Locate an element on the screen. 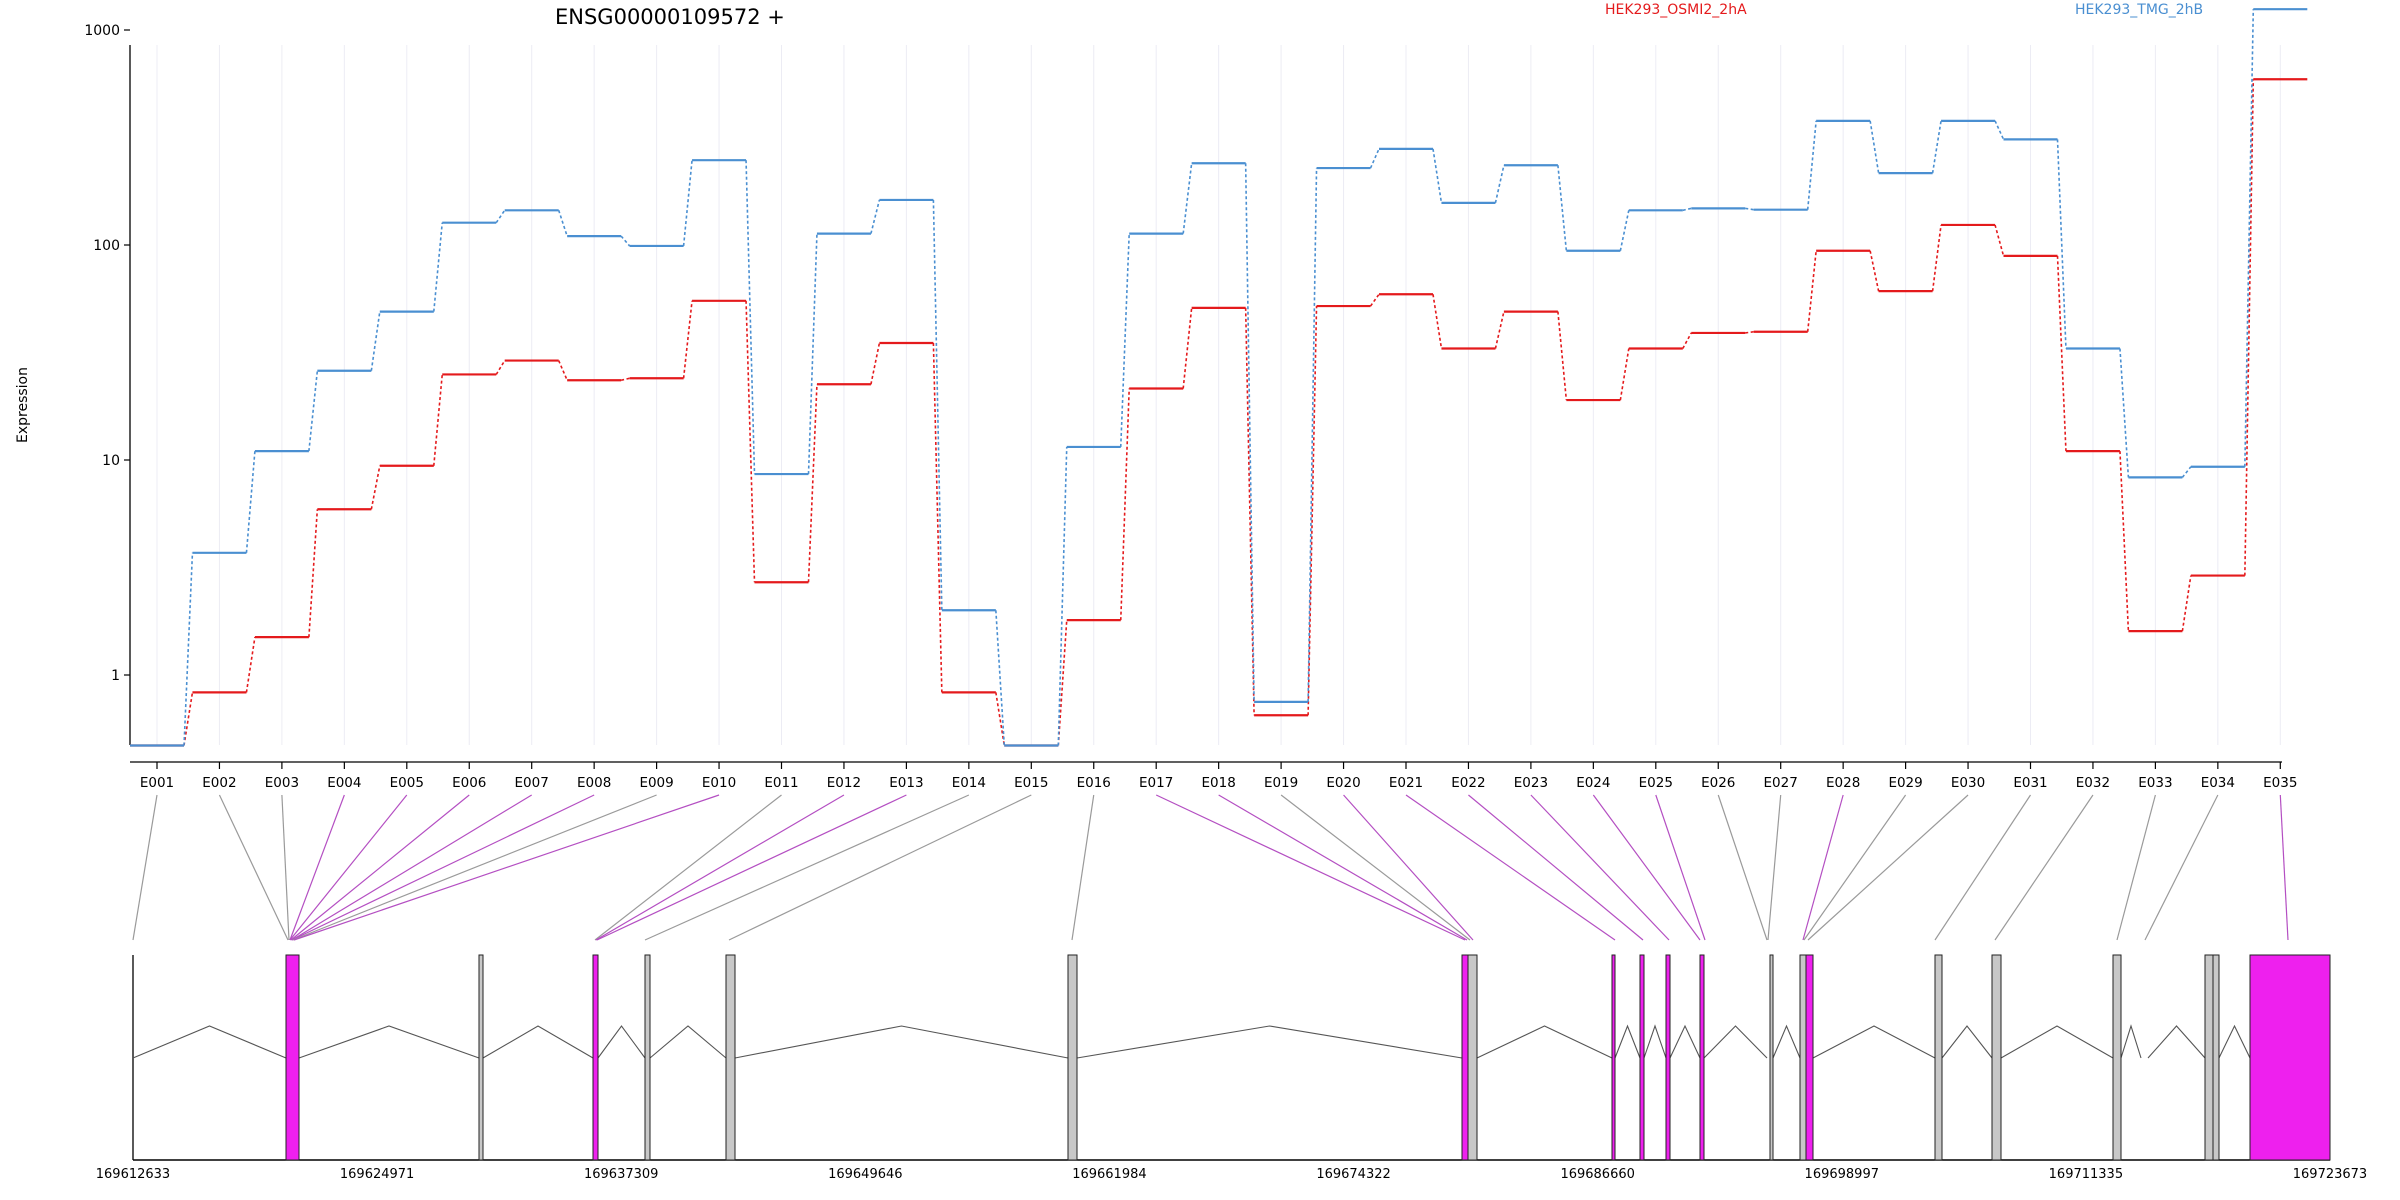  x-tick-label: E020 is located at coordinates (1343, 783).